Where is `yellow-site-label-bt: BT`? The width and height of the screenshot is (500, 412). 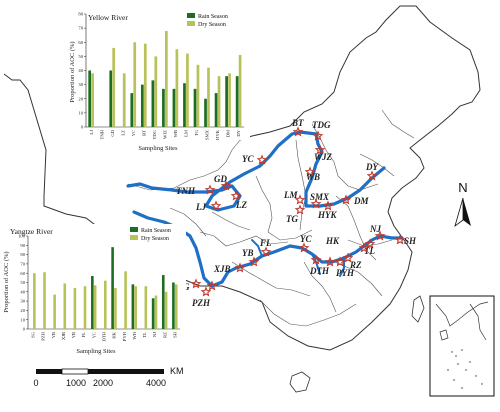 yellow-site-label-bt: BT is located at coordinates (297, 123).